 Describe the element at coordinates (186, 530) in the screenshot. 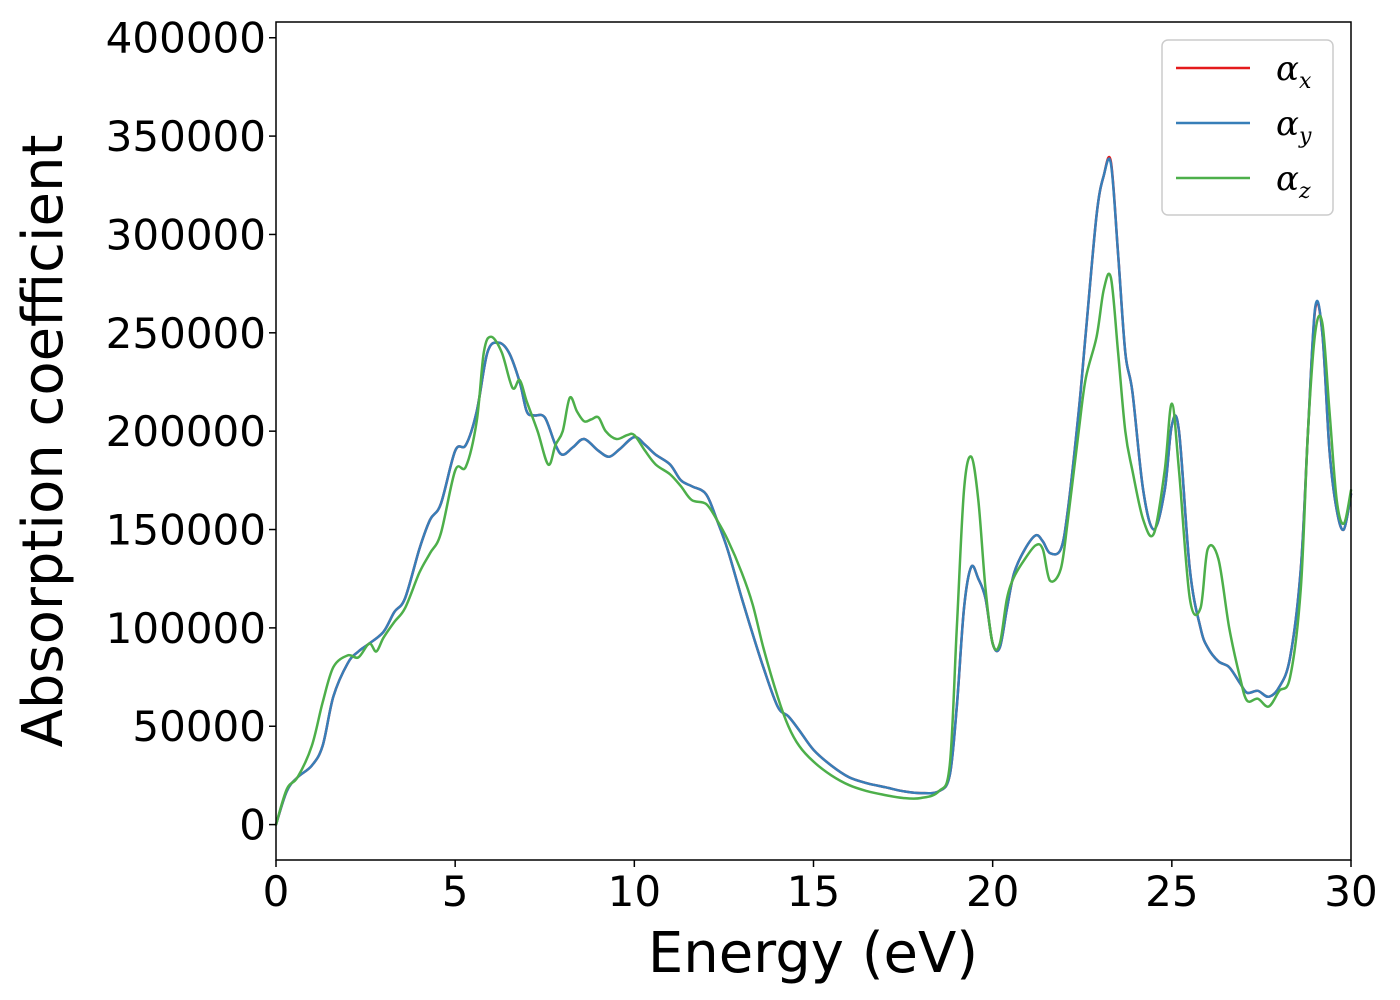

I see `y-tick-label: 150000` at that location.